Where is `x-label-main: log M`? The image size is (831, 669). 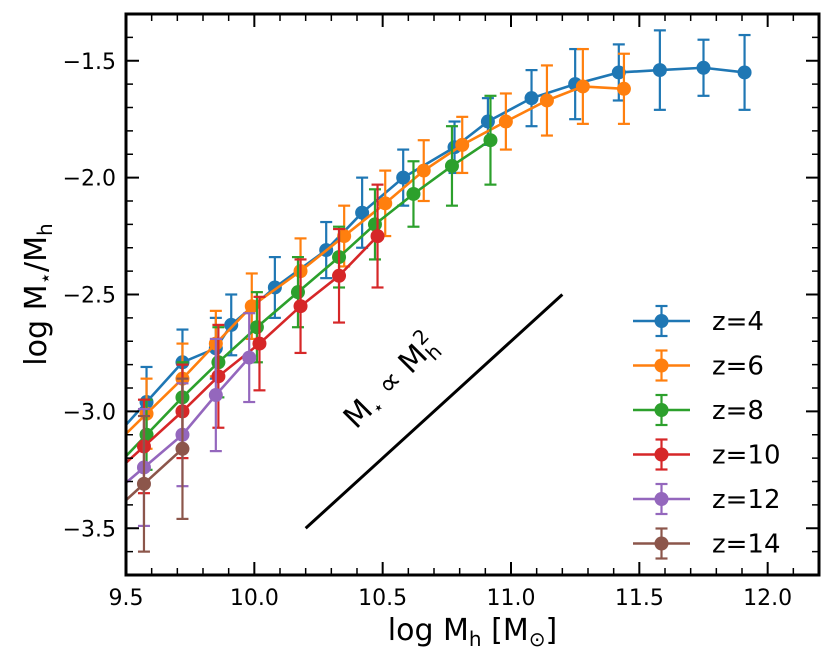
x-label-main: log M is located at coordinates (428, 630).